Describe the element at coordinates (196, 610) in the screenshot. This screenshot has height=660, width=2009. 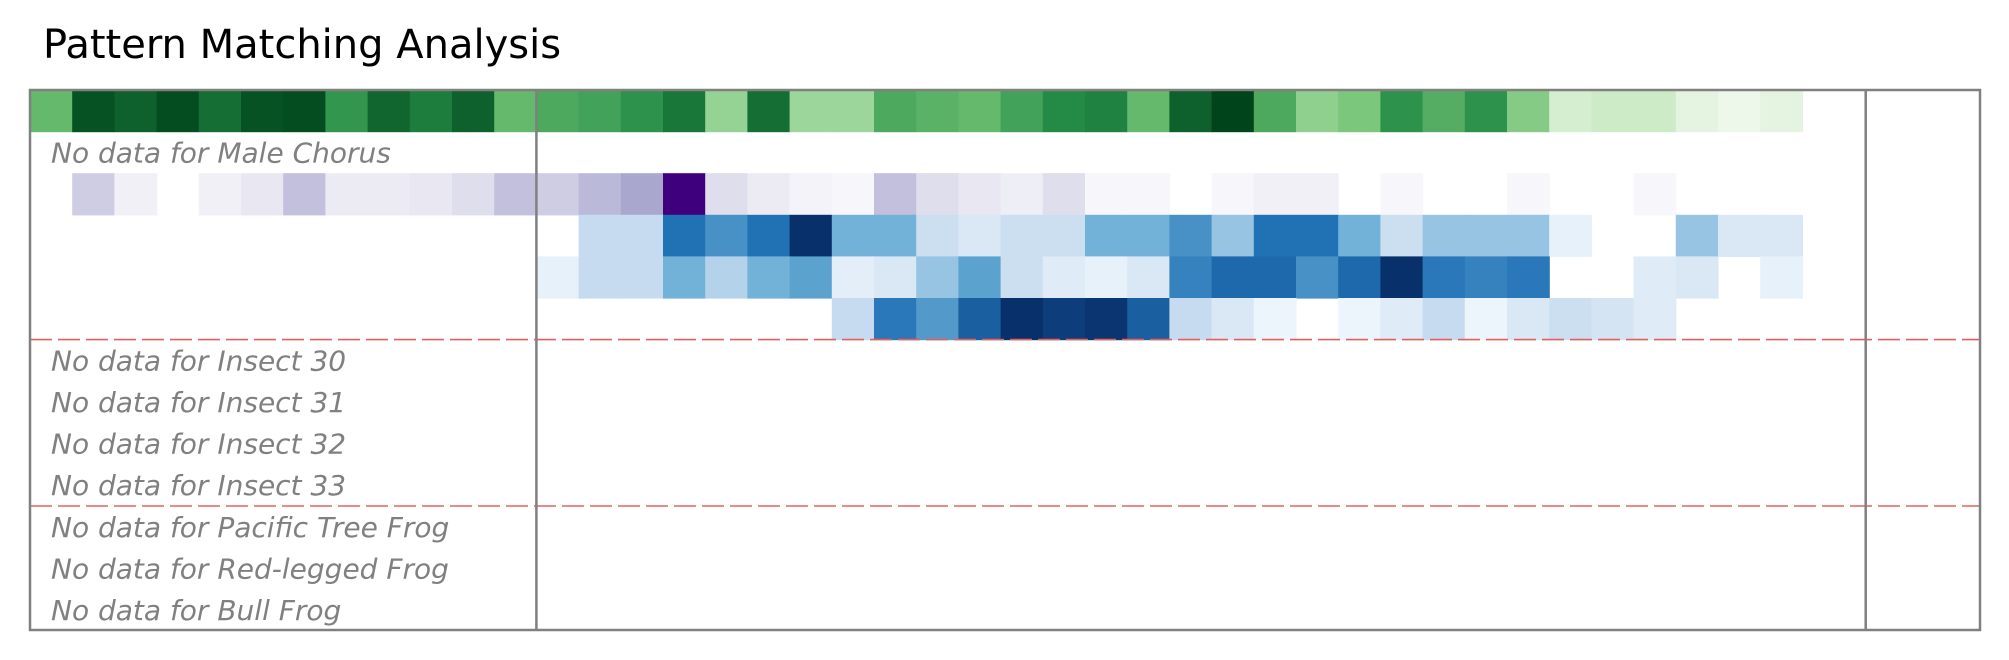
I see `no-data-label: No data for Bull Frog` at that location.